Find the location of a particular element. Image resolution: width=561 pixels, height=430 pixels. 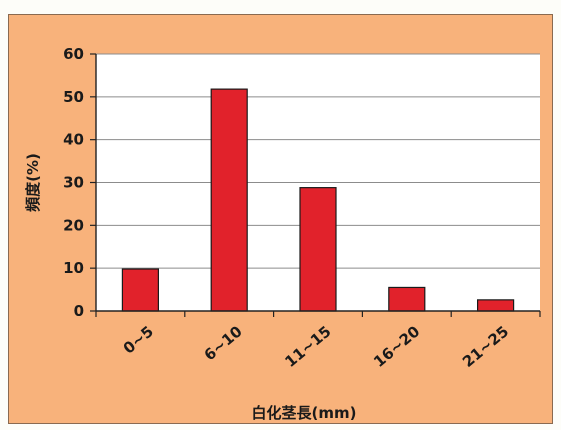

y-tick-labels: 0 10 20 30 40 50 60 is located at coordinates (73, 182).